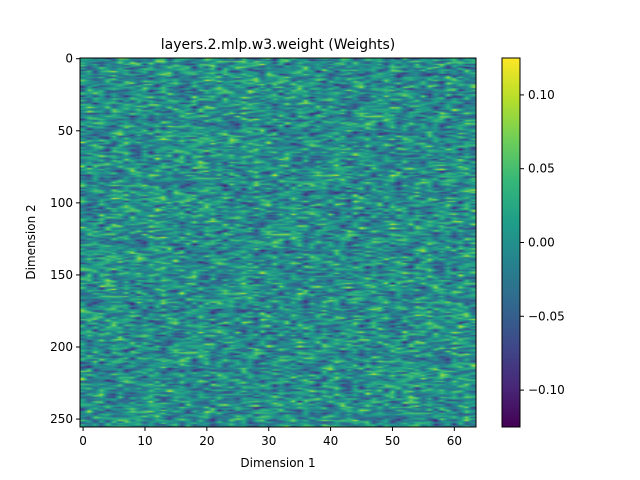 The image size is (640, 480). What do you see at coordinates (277, 463) in the screenshot?
I see `x-axis-label: Dimension 1` at bounding box center [277, 463].